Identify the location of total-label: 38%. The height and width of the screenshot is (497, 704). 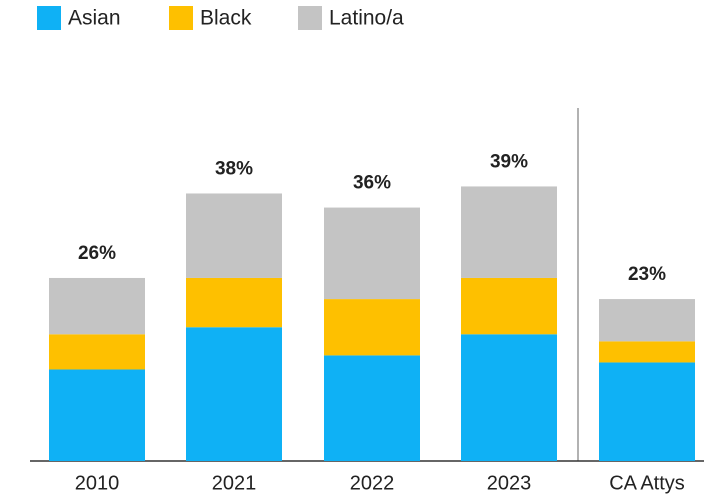
(234, 168).